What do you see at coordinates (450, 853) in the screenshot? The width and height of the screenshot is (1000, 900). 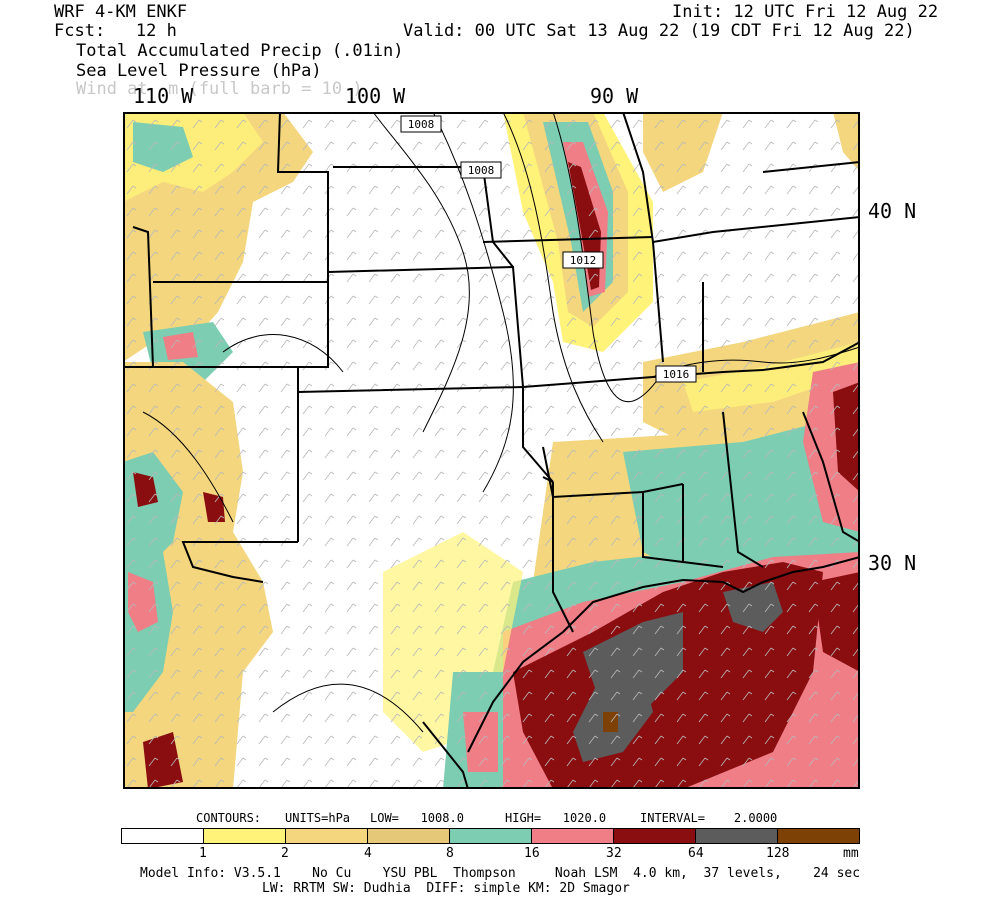 I see `scale-tick-8: 8` at bounding box center [450, 853].